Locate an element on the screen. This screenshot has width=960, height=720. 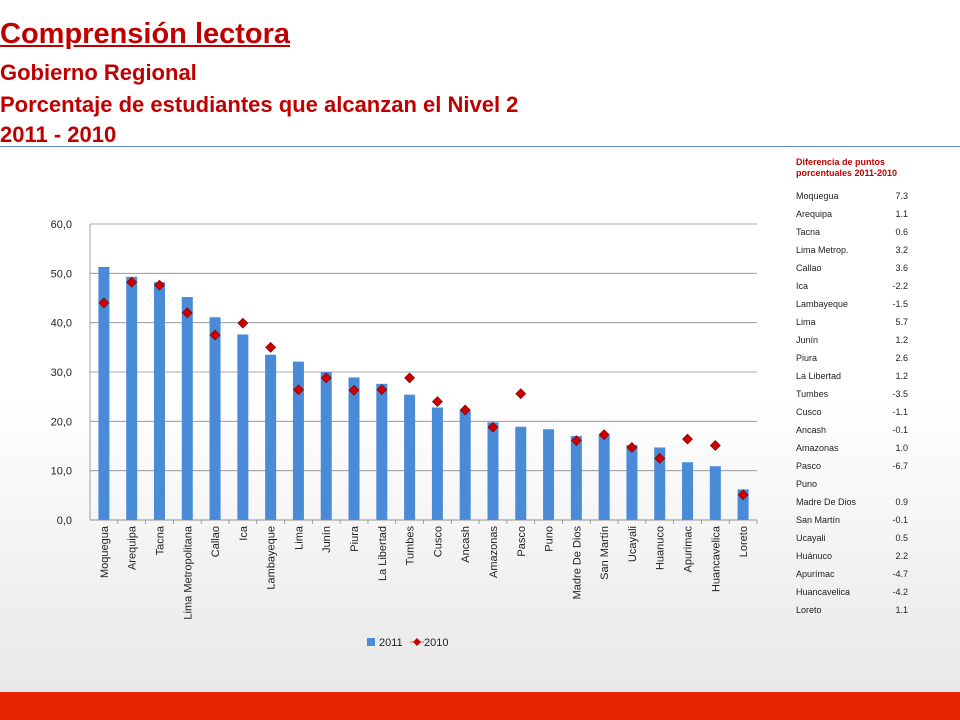
difference-row-label: La Libertad is located at coordinates (819, 376).